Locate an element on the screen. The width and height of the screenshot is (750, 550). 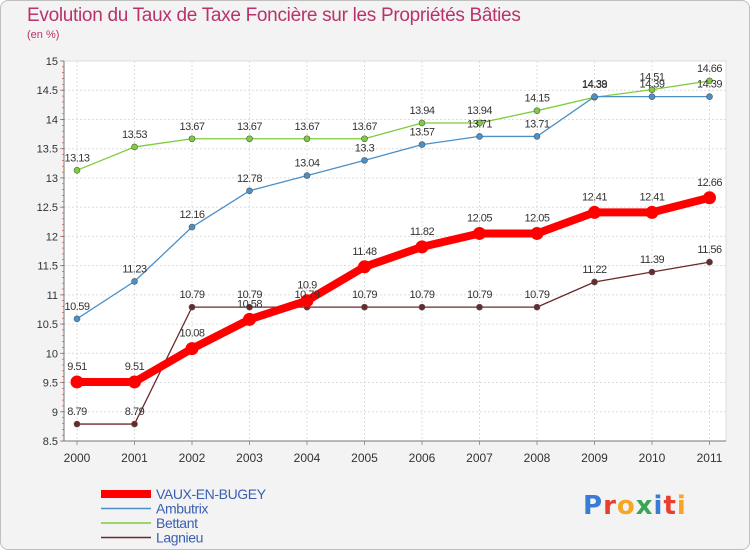
y-tick-label: 11 is located at coordinates (52, 296).